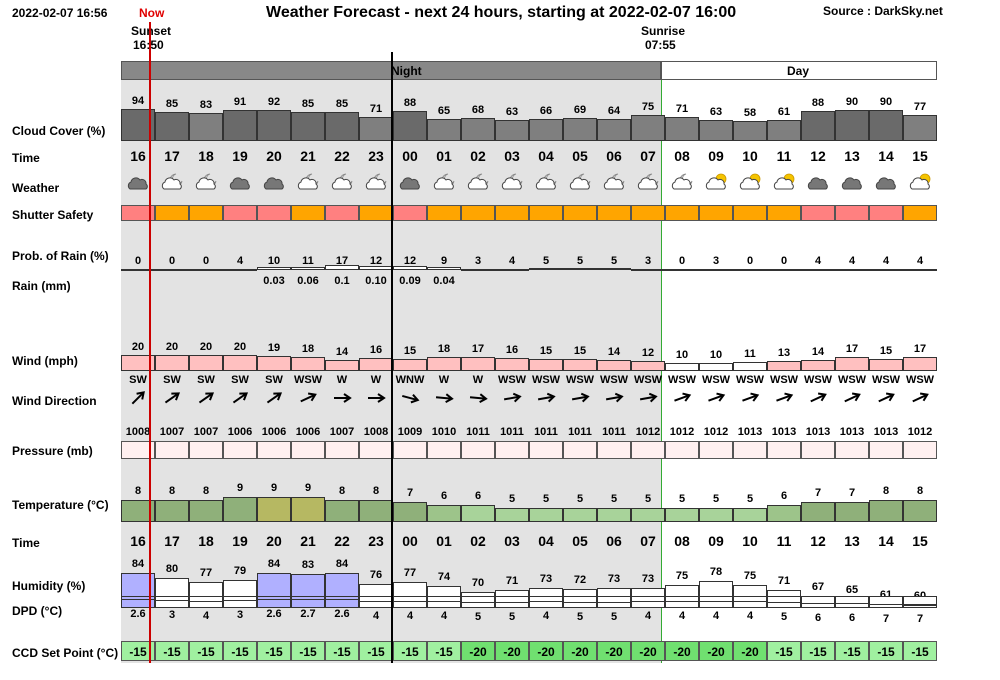 The width and height of the screenshot is (1000, 680). I want to click on rain-prob-value: 4, so click(920, 261).